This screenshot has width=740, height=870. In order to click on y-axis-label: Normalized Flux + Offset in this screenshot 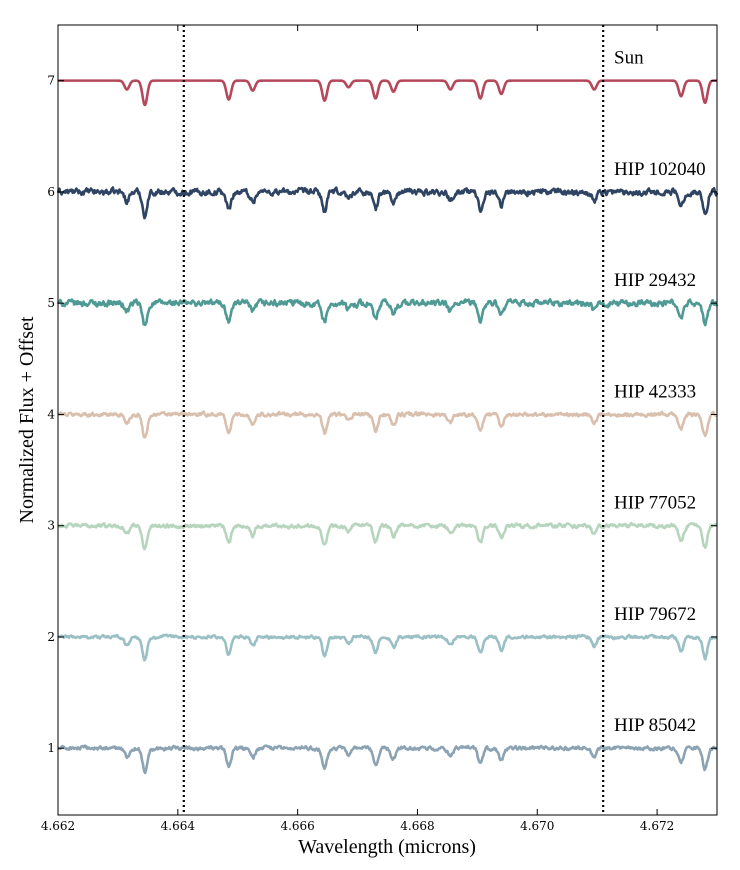, I will do `click(27, 419)`.